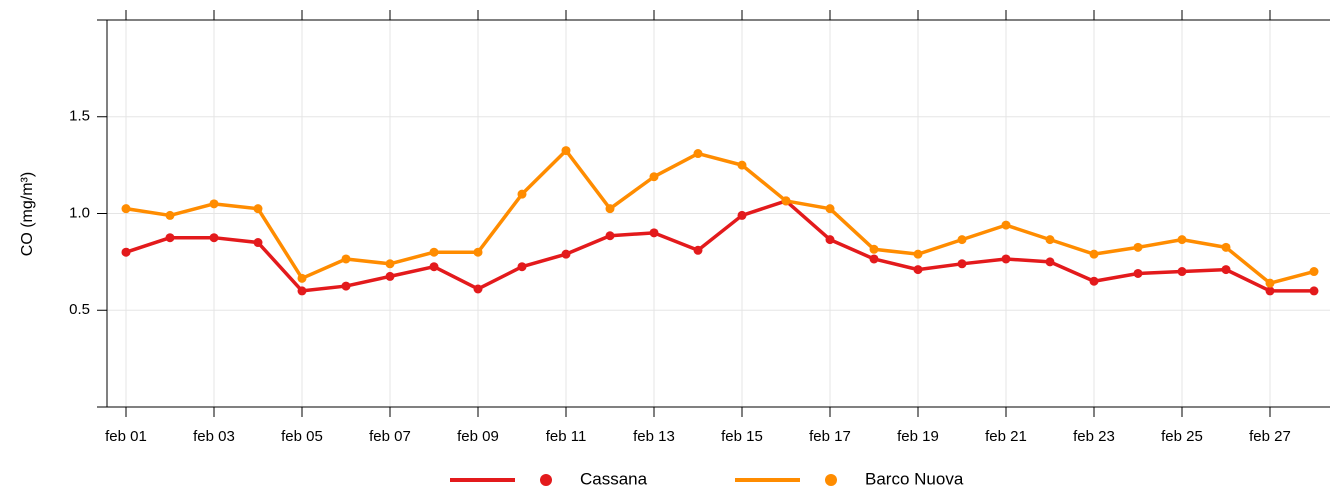 This screenshot has height=489, width=1335. I want to click on x-tick-label: feb 21, so click(1006, 436).